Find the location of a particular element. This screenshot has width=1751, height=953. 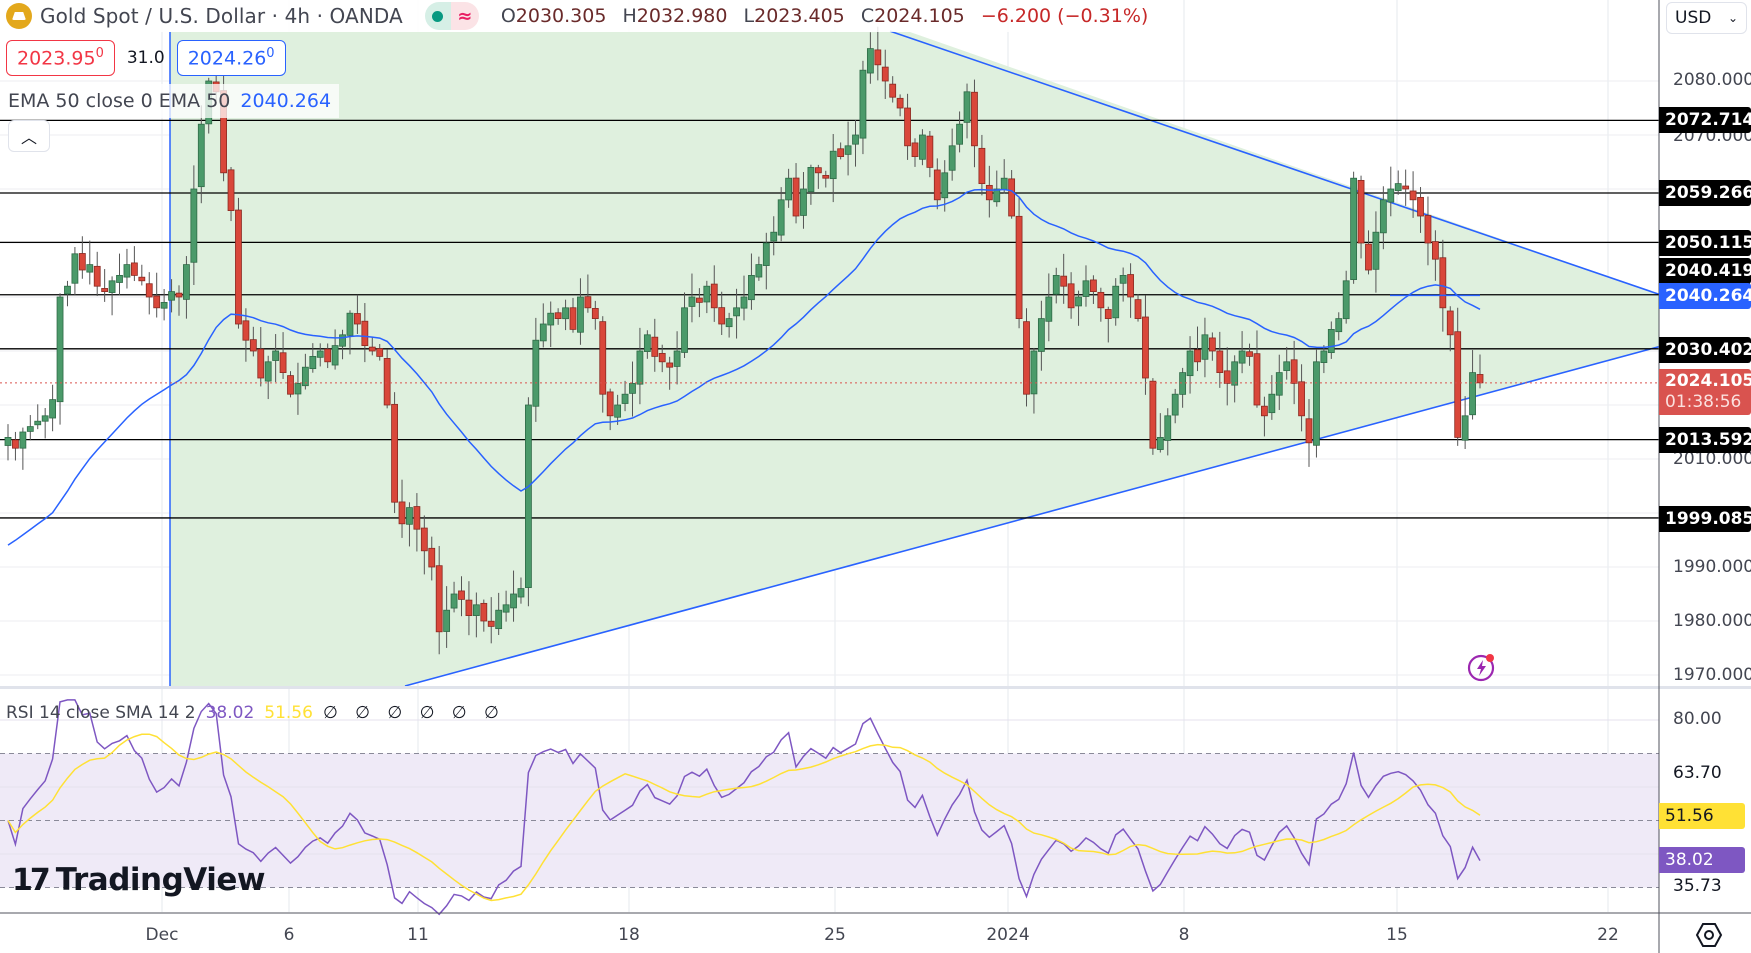

low-value: 2023.405 is located at coordinates (799, 16).